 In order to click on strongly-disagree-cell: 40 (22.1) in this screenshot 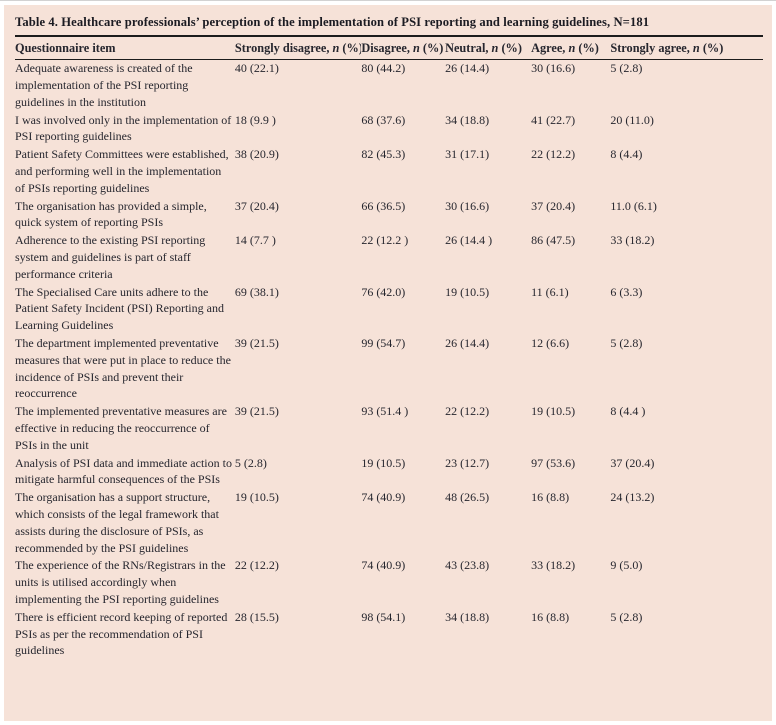, I will do `click(256, 68)`.